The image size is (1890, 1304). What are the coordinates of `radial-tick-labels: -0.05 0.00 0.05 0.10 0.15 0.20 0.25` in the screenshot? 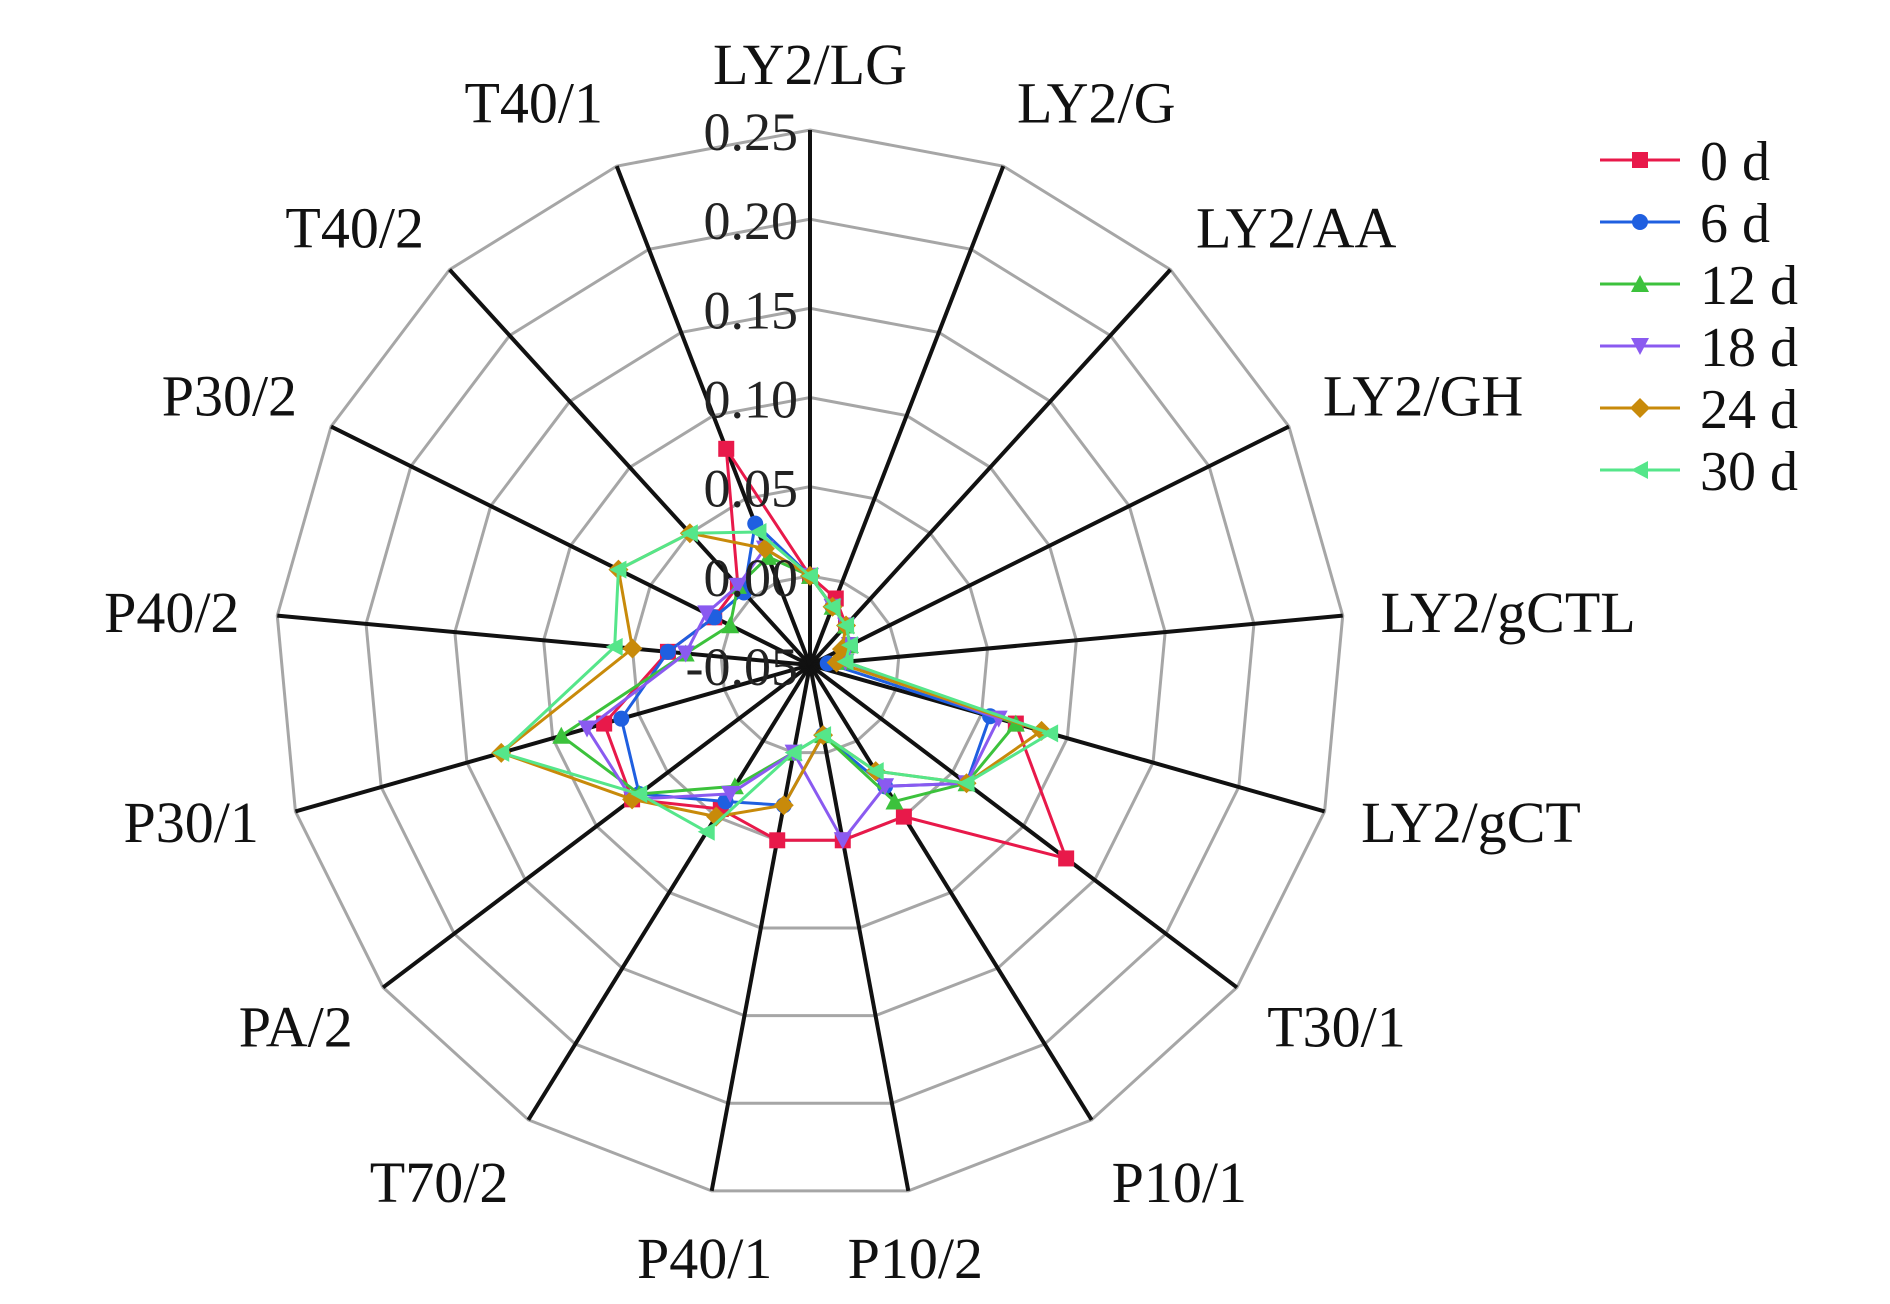 It's located at (742, 399).